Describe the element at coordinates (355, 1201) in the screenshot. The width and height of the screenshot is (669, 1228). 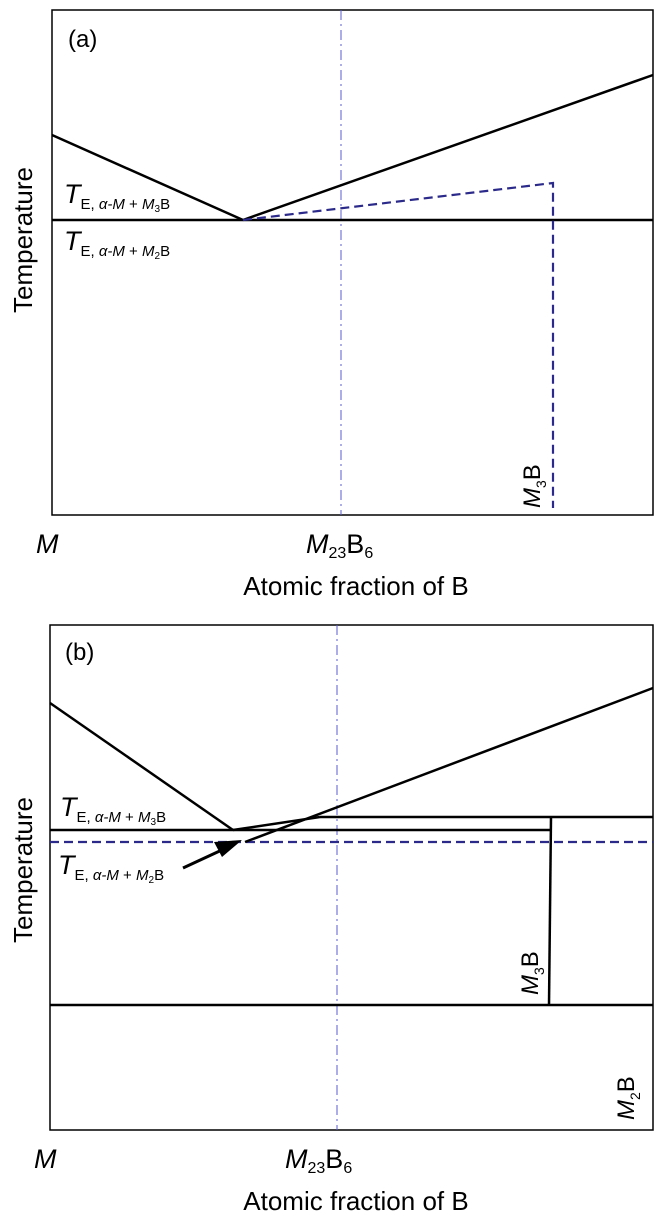
I see `panel-b-xlabel: Atomic fraction of B` at that location.